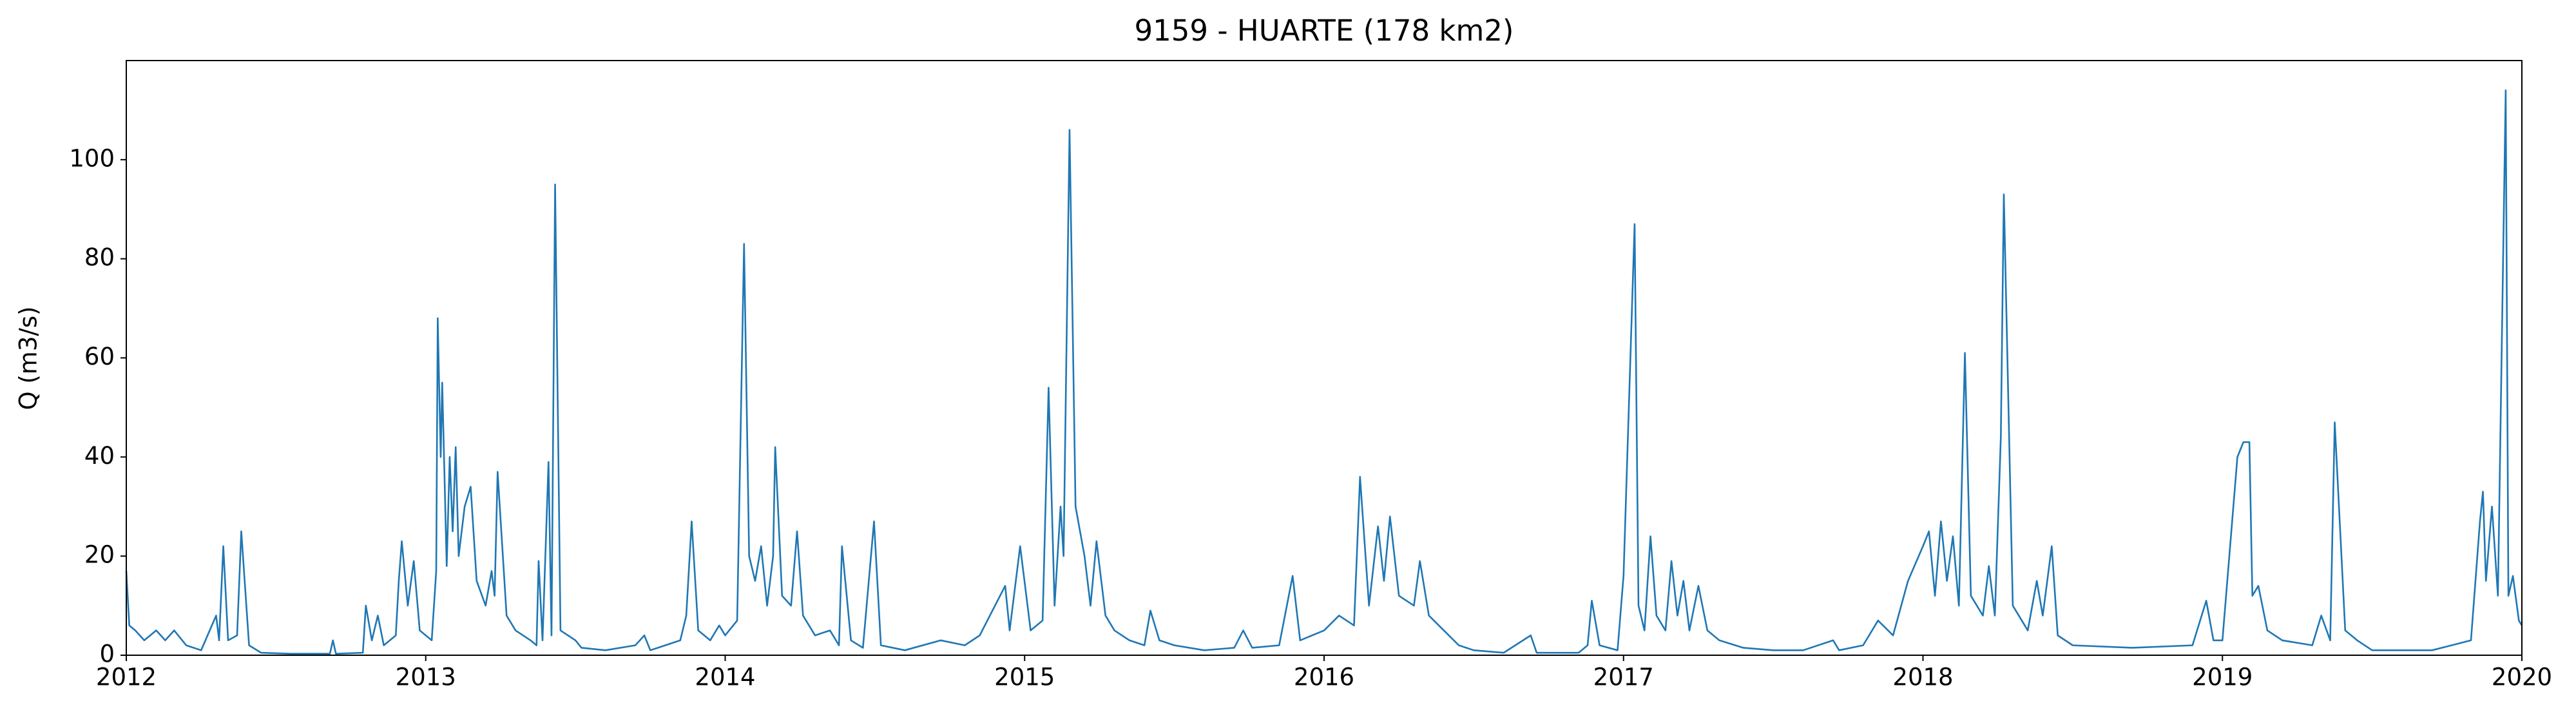  Describe the element at coordinates (29, 358) in the screenshot. I see `y-axis-label: Q (m3/s)` at that location.